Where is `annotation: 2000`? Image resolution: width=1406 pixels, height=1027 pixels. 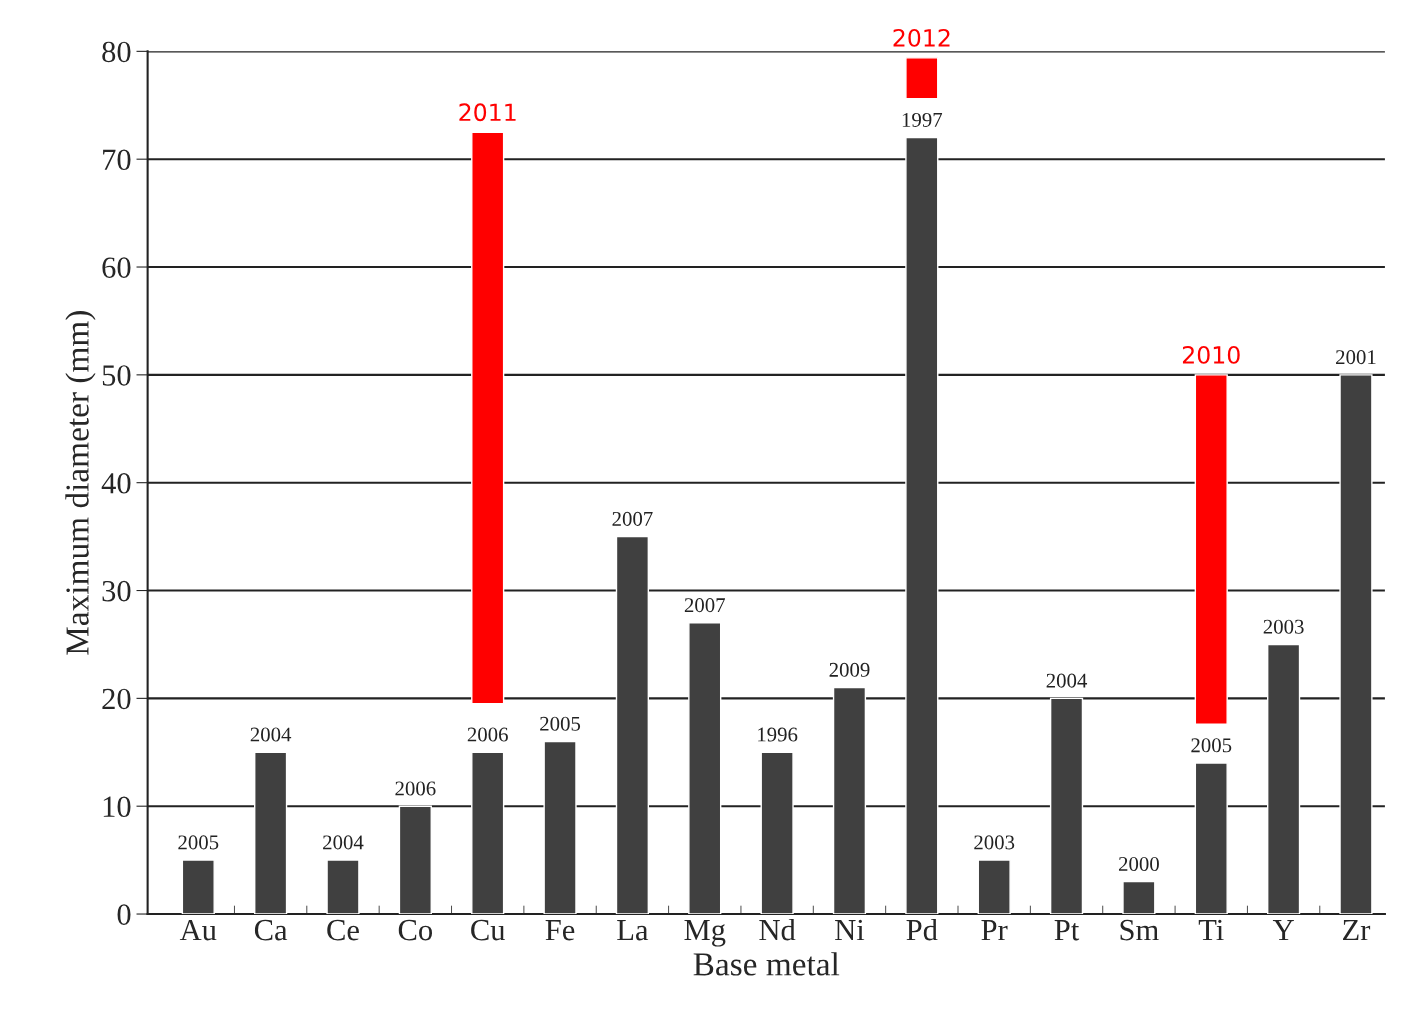 annotation: 2000 is located at coordinates (1138, 863).